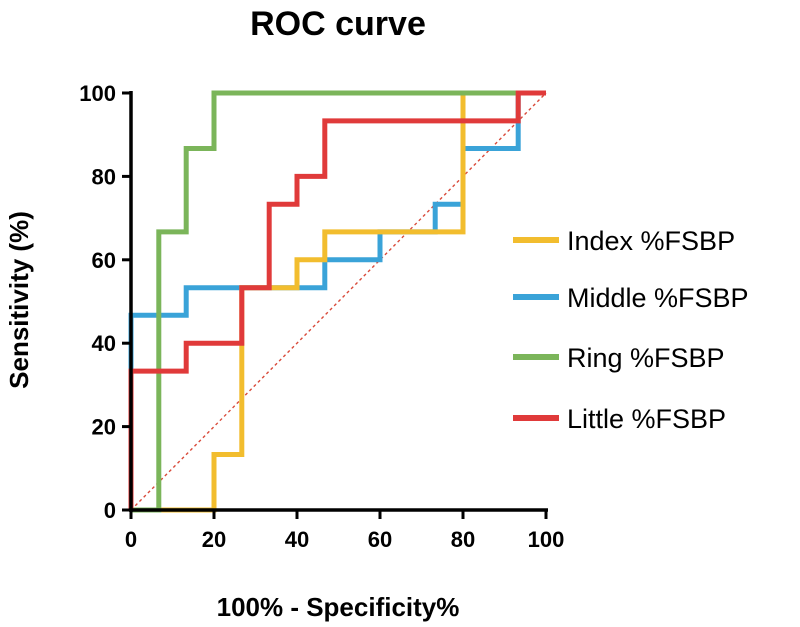  I want to click on y-axis-label: Sensitivity (%), so click(19, 300).